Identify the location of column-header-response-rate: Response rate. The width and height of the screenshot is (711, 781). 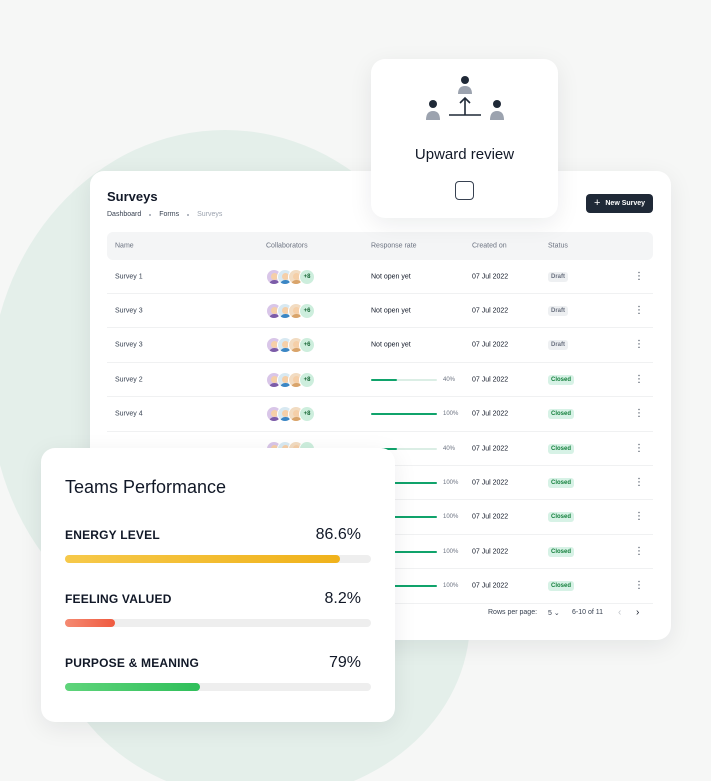
(394, 246).